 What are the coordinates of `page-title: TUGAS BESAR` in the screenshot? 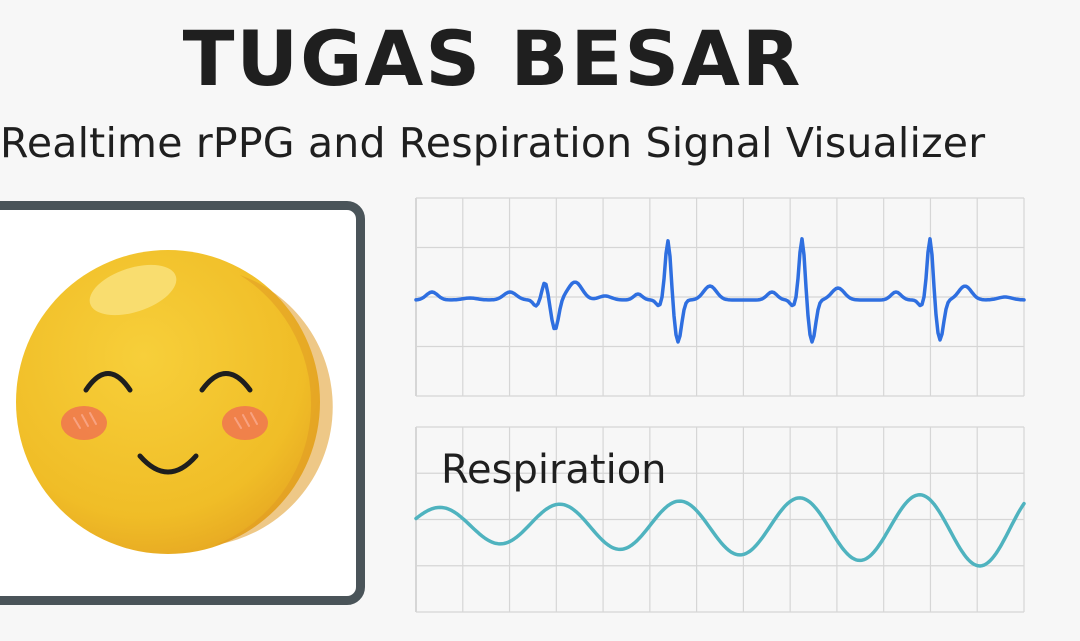 It's located at (492, 58).